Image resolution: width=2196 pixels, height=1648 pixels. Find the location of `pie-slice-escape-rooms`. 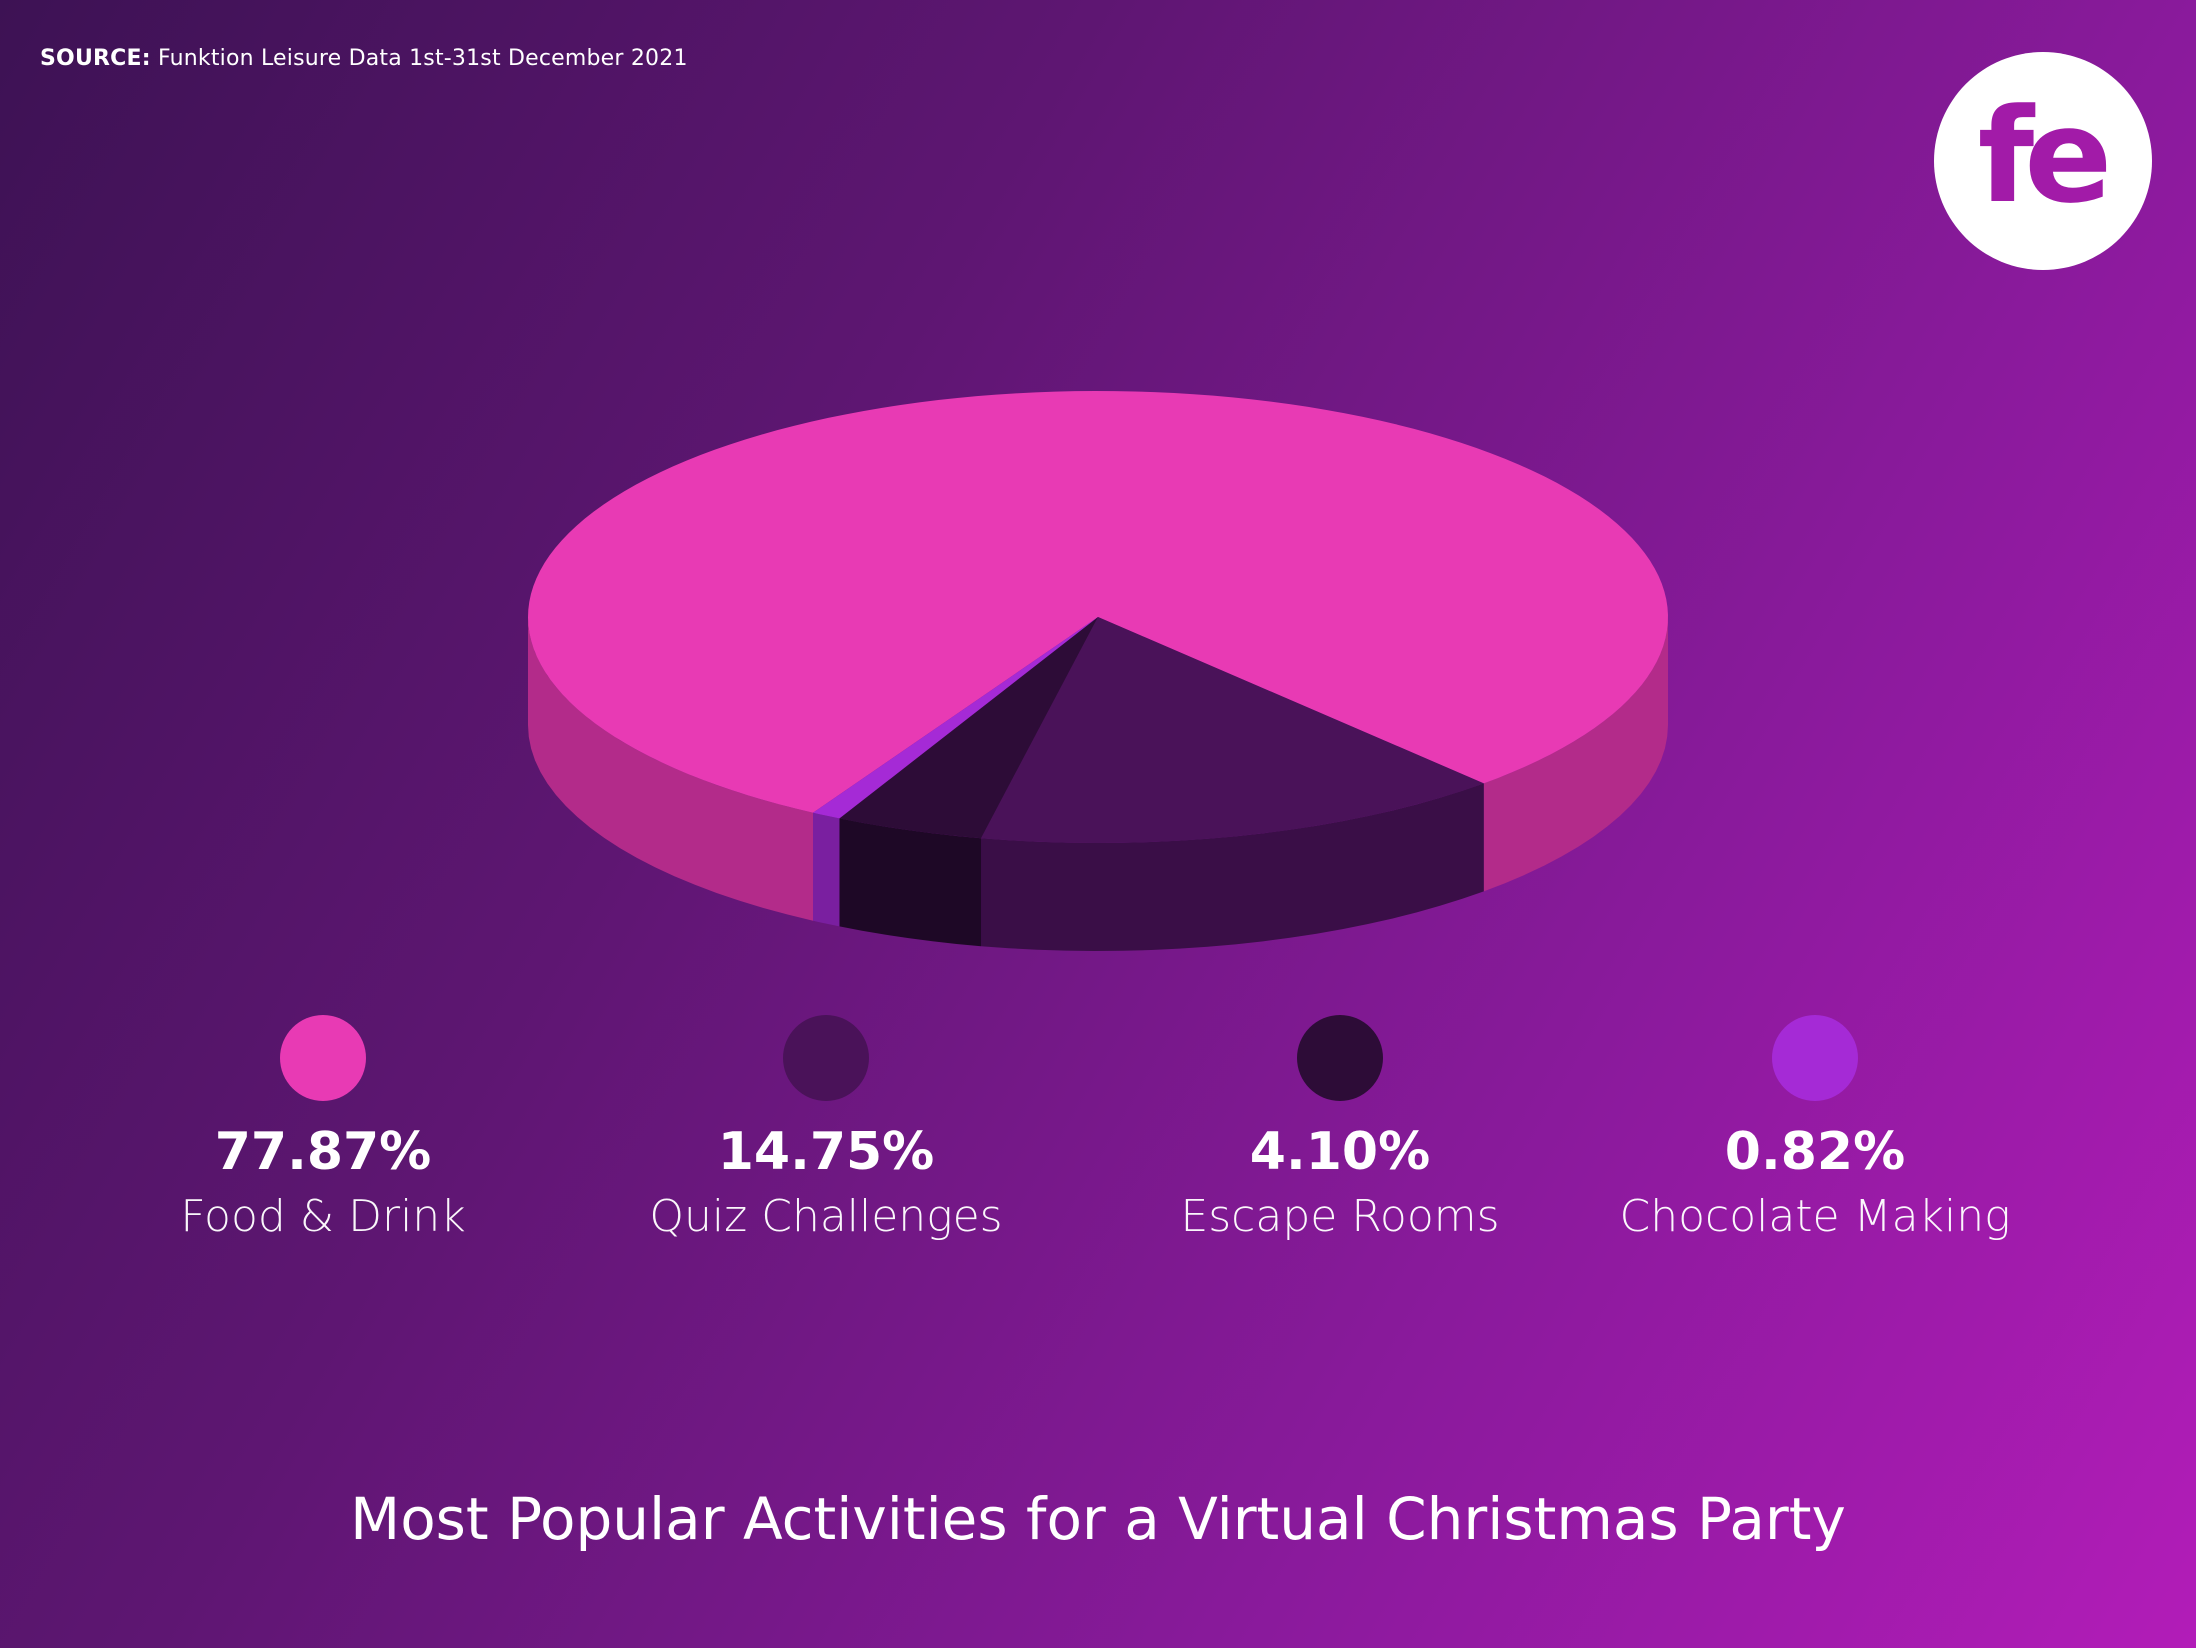

pie-slice-escape-rooms is located at coordinates (968, 728).